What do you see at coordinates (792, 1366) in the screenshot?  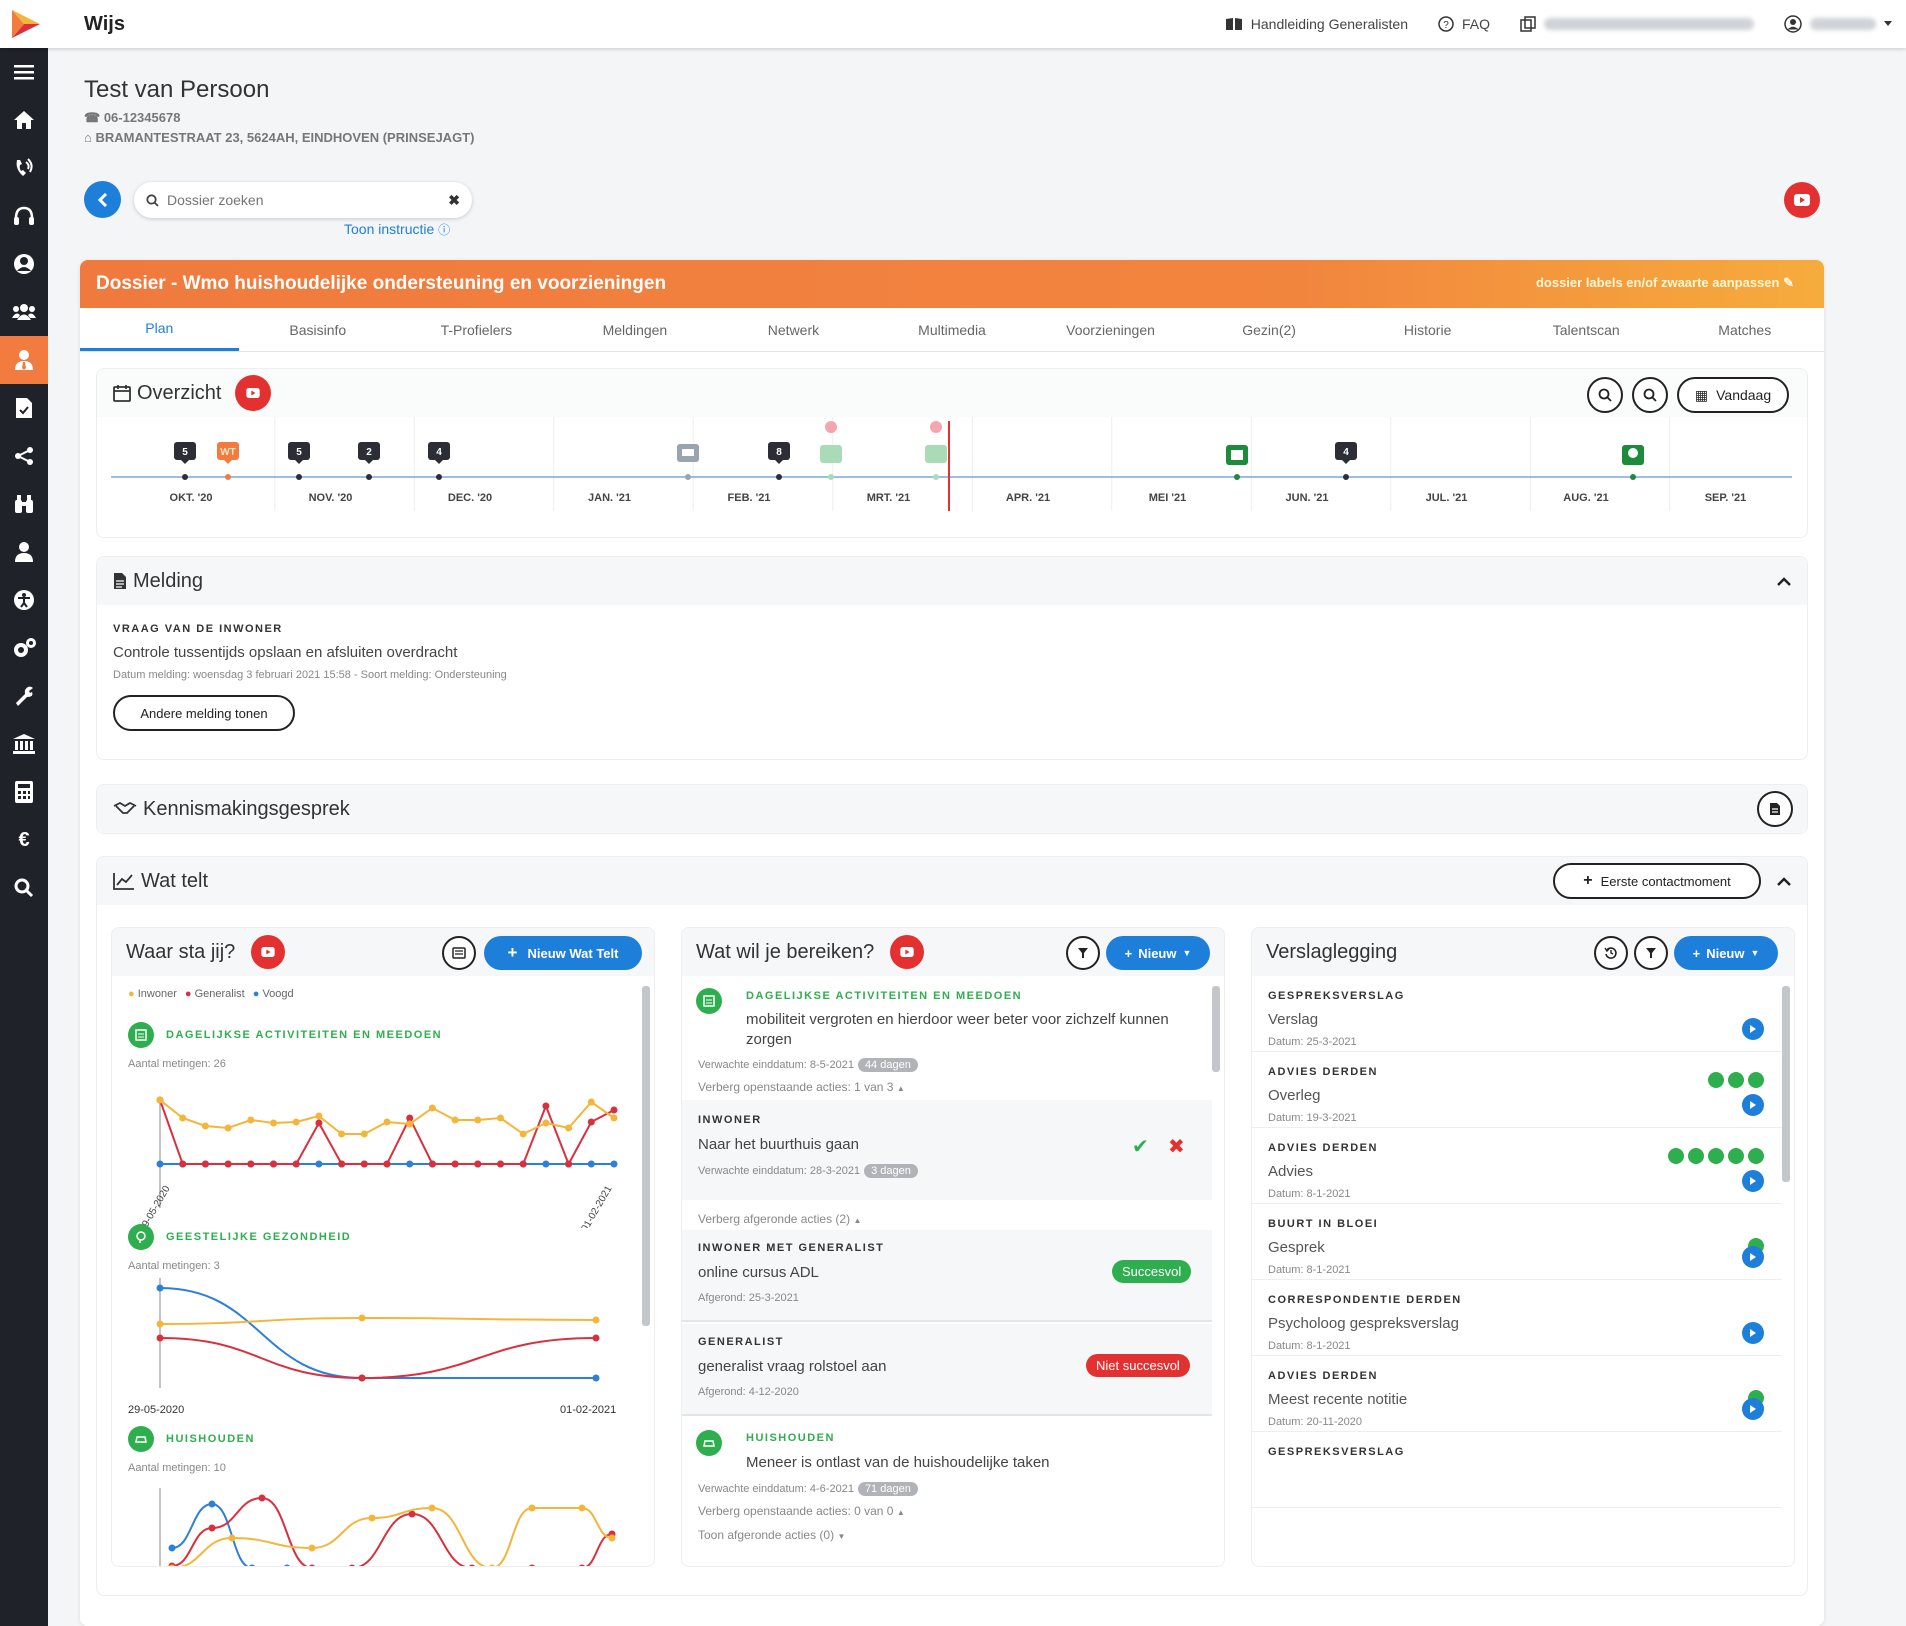 I see `action-text: generalist vraag rolstoel aan` at bounding box center [792, 1366].